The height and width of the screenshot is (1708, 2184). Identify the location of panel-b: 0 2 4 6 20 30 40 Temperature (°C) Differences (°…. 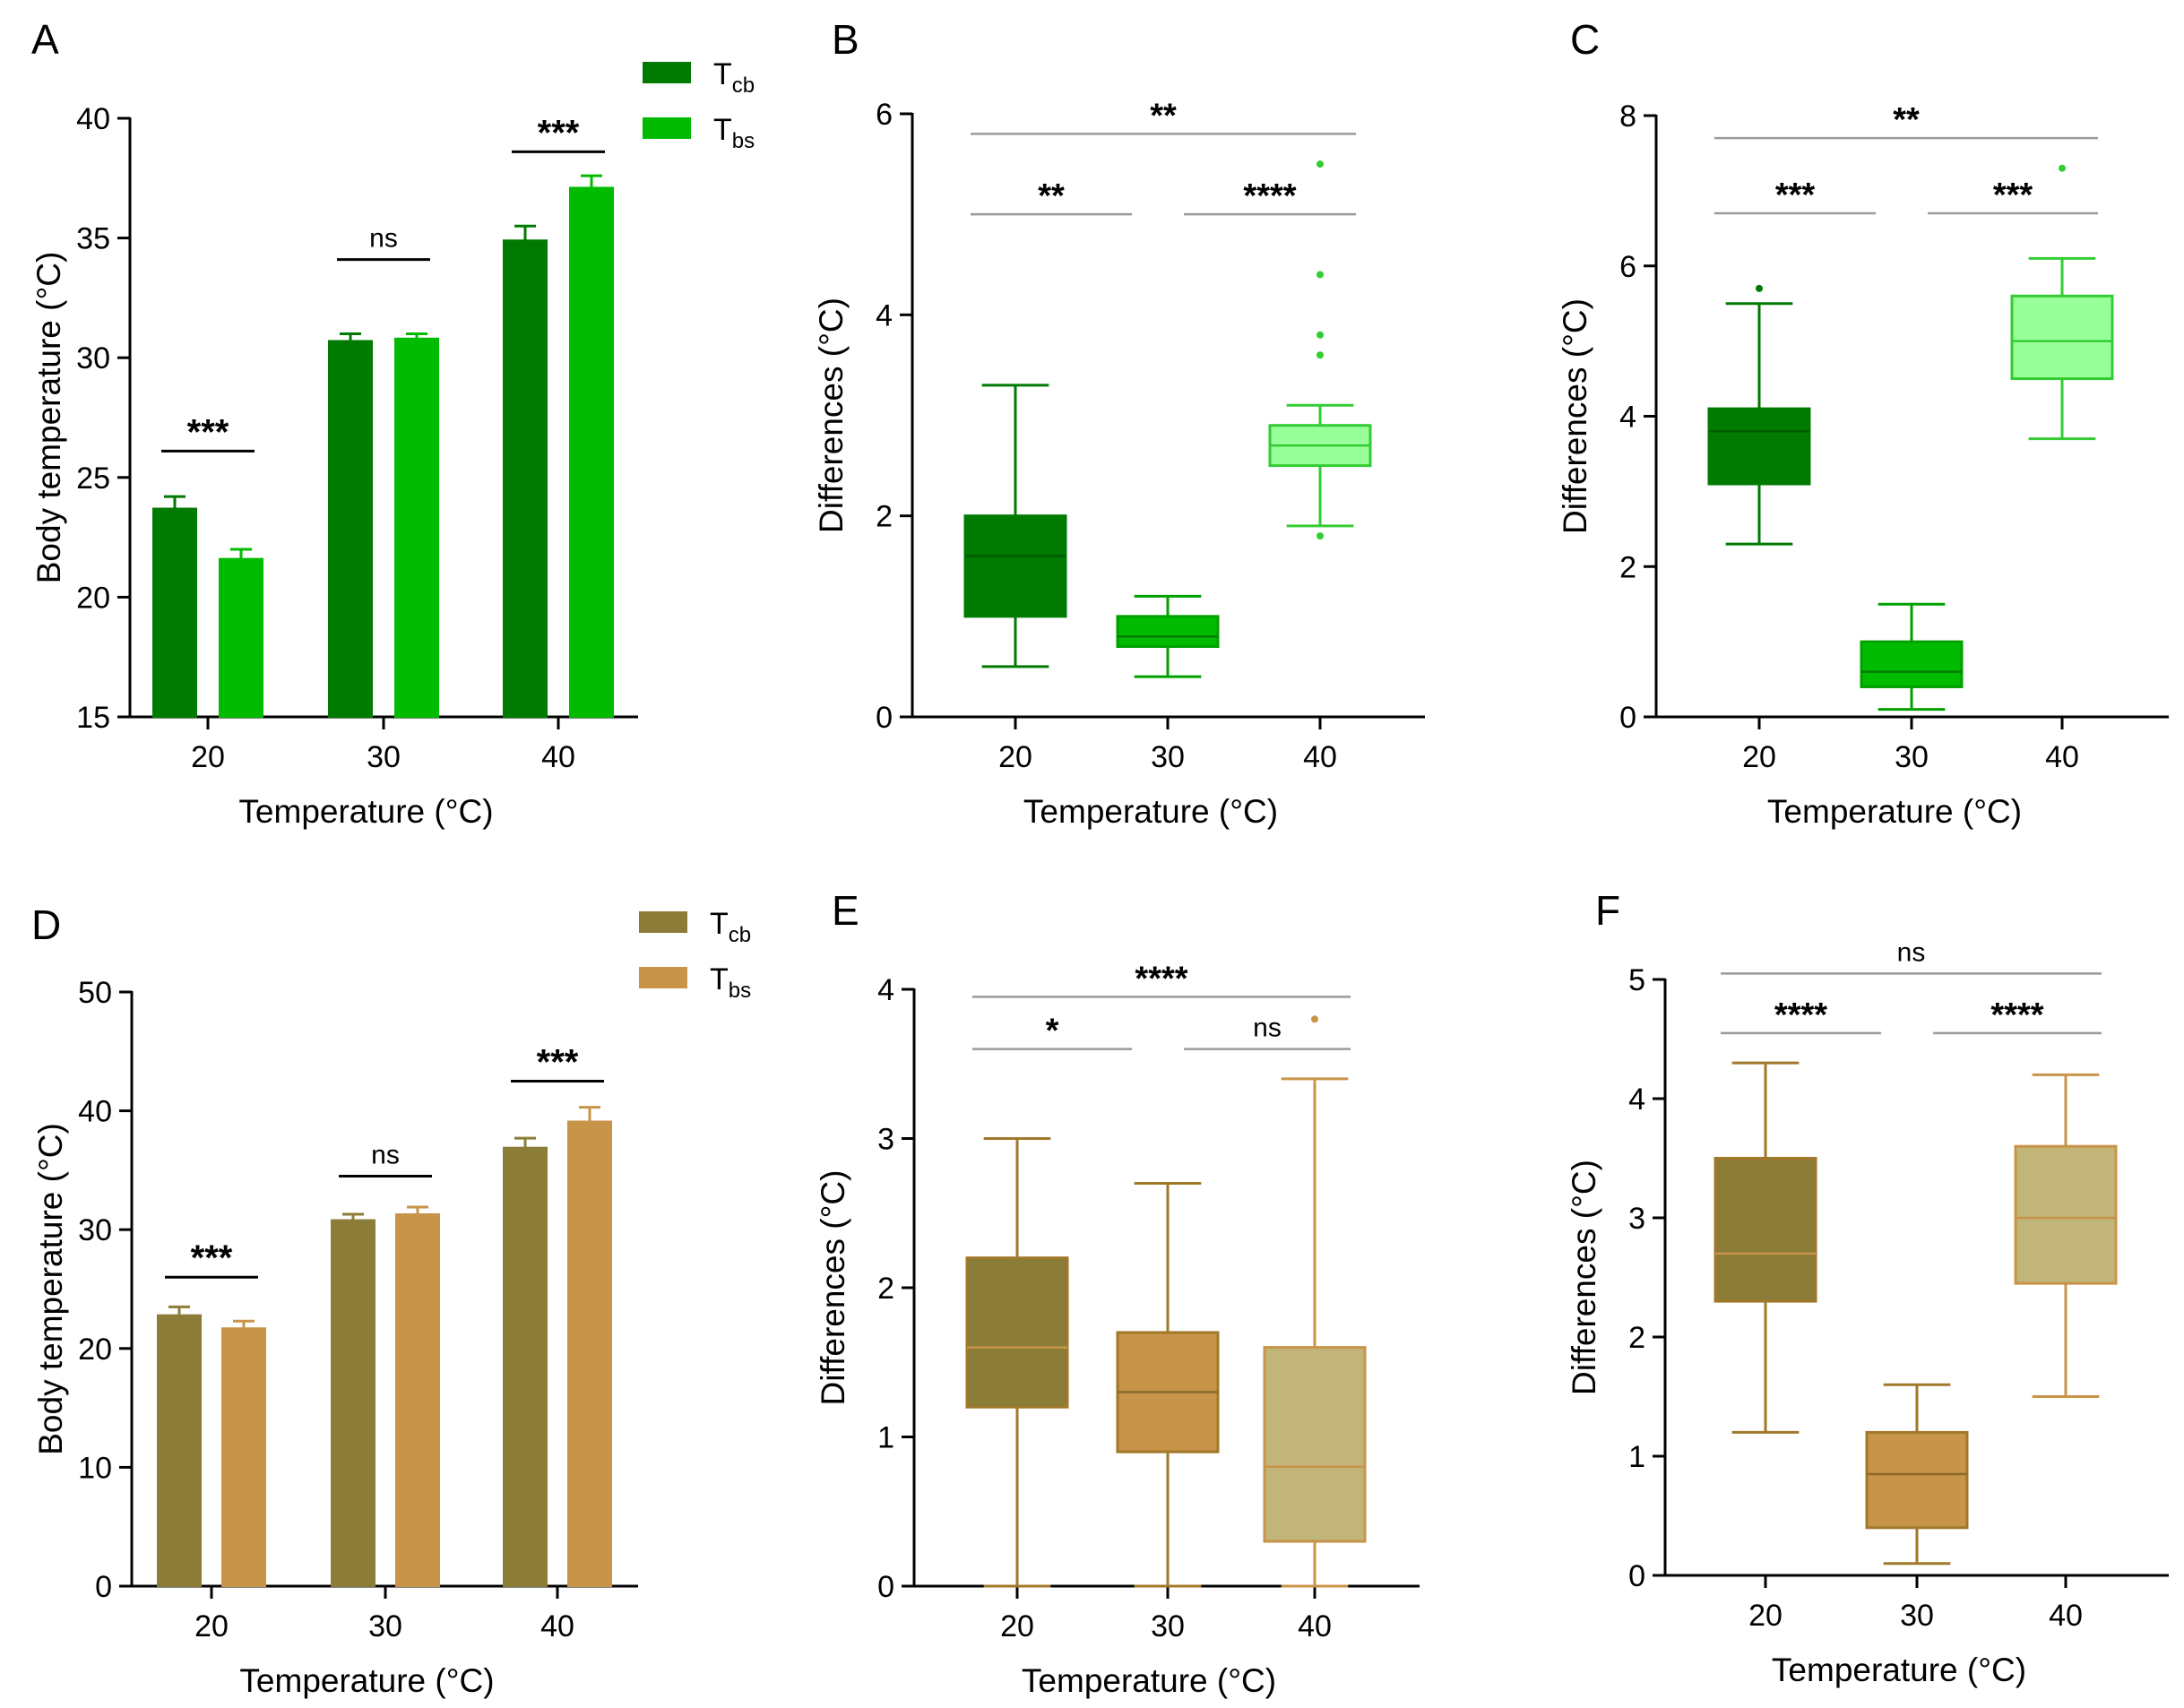
(1119, 423).